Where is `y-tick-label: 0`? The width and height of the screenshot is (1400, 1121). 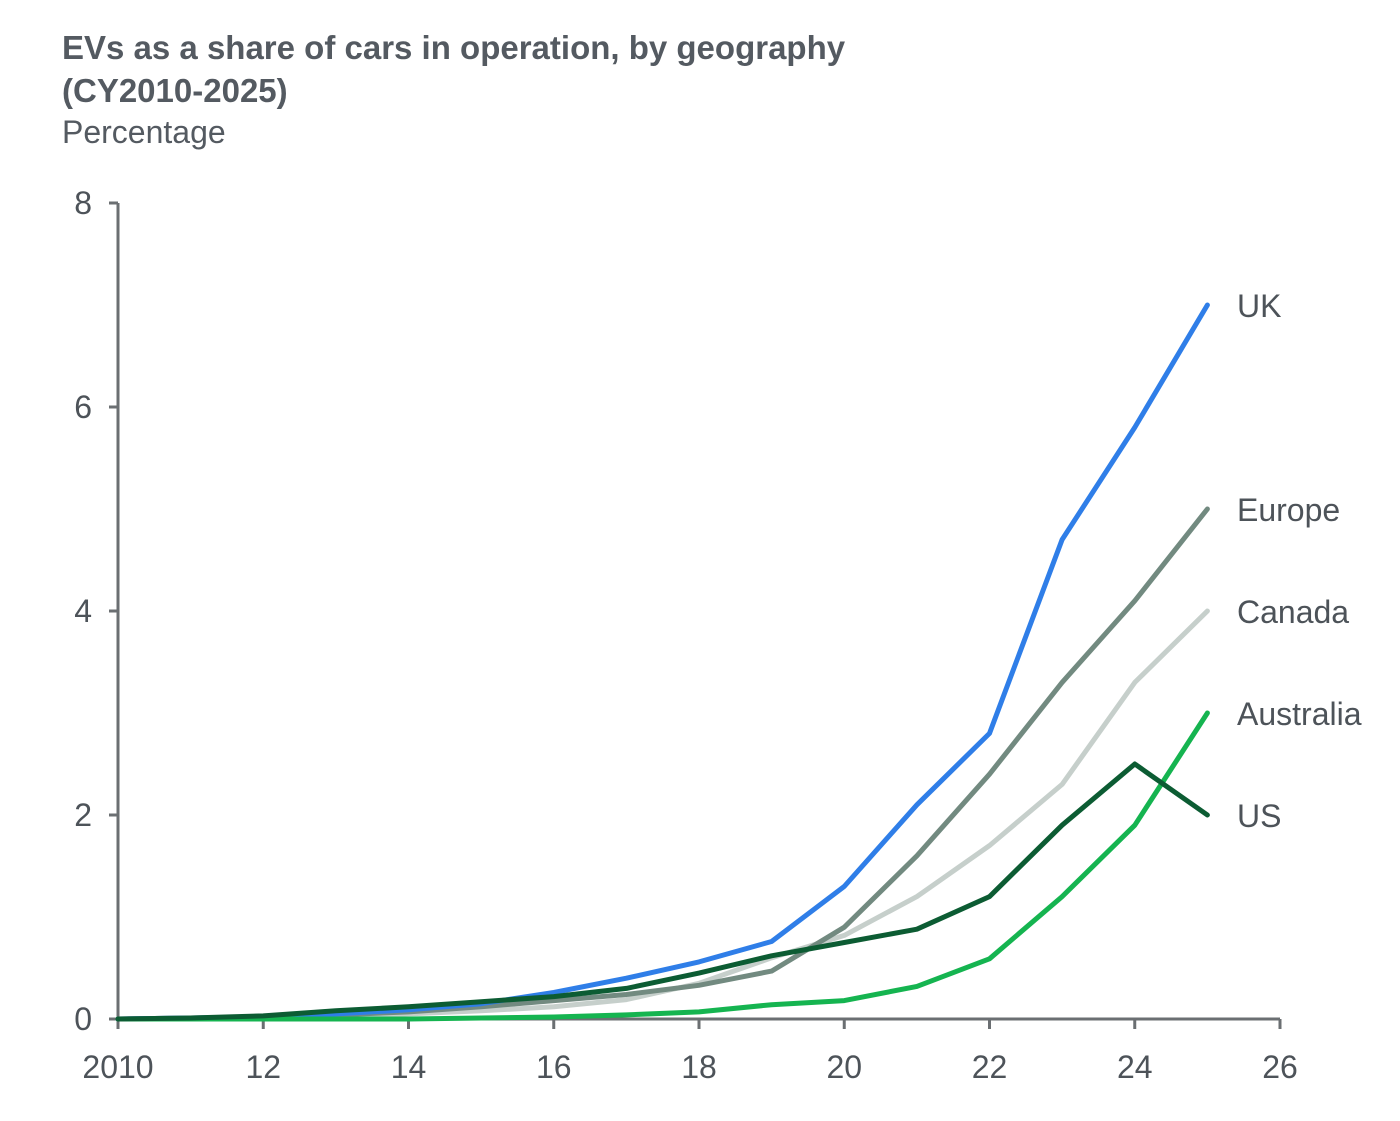
y-tick-label: 0 is located at coordinates (83, 1019).